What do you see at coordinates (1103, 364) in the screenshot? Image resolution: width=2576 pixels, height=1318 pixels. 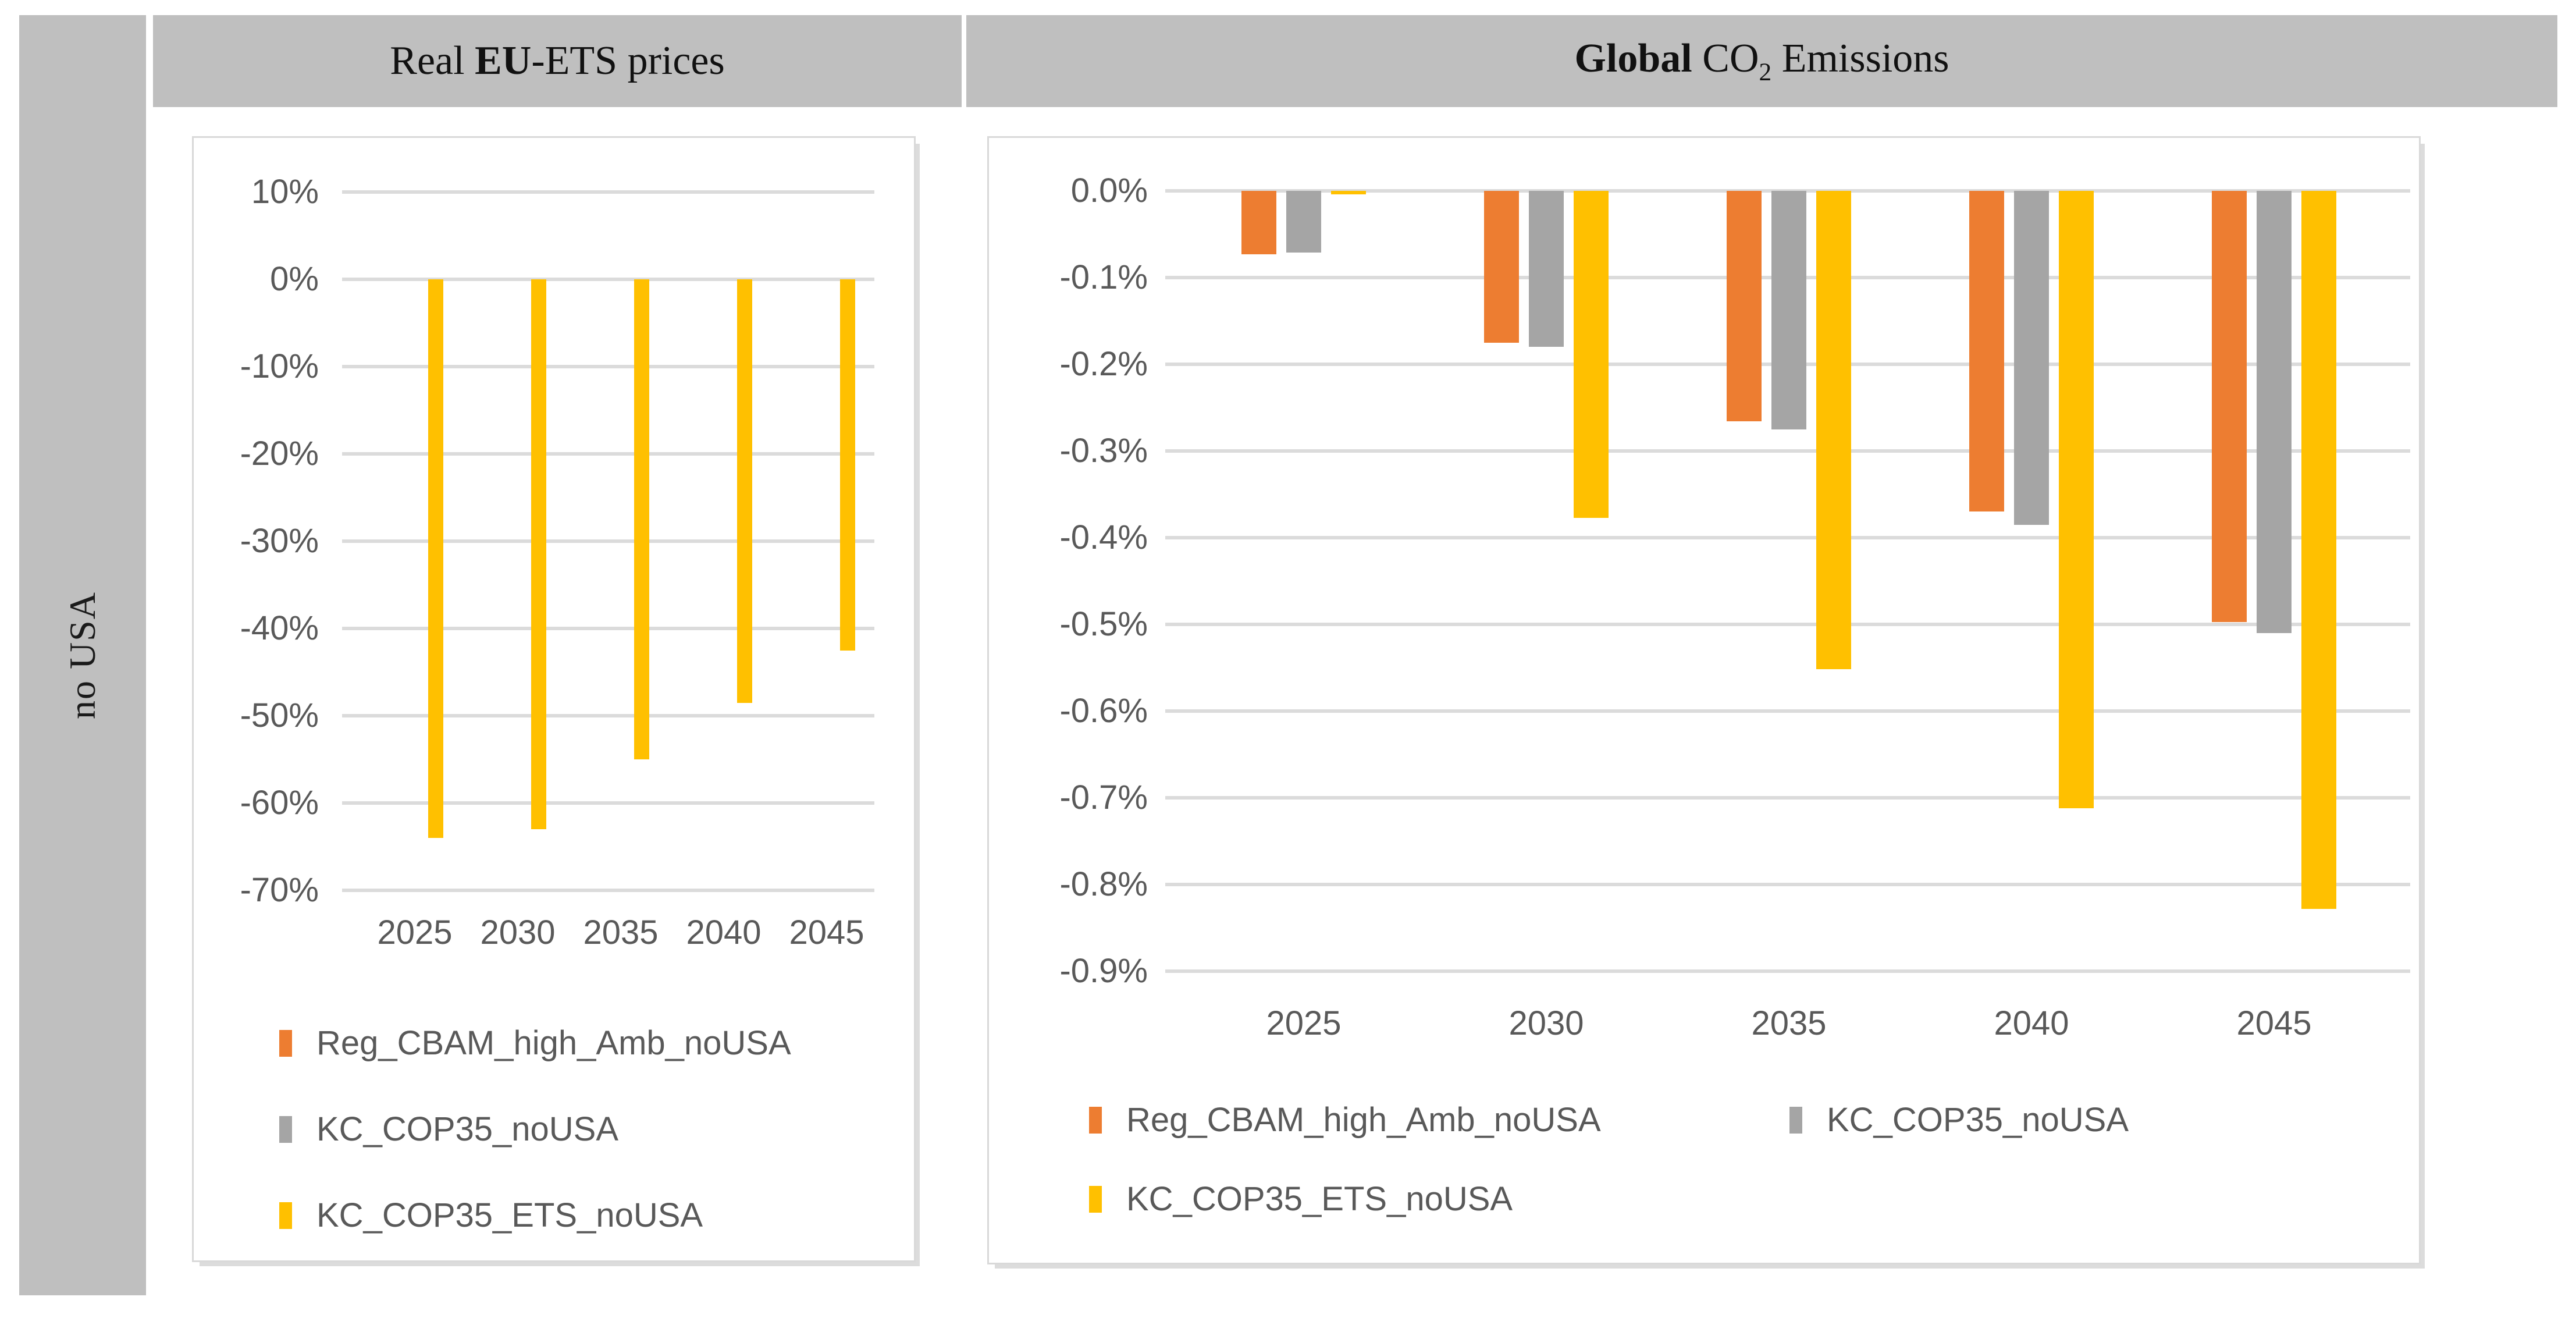 I see `y-tick-label: -0.2%` at bounding box center [1103, 364].